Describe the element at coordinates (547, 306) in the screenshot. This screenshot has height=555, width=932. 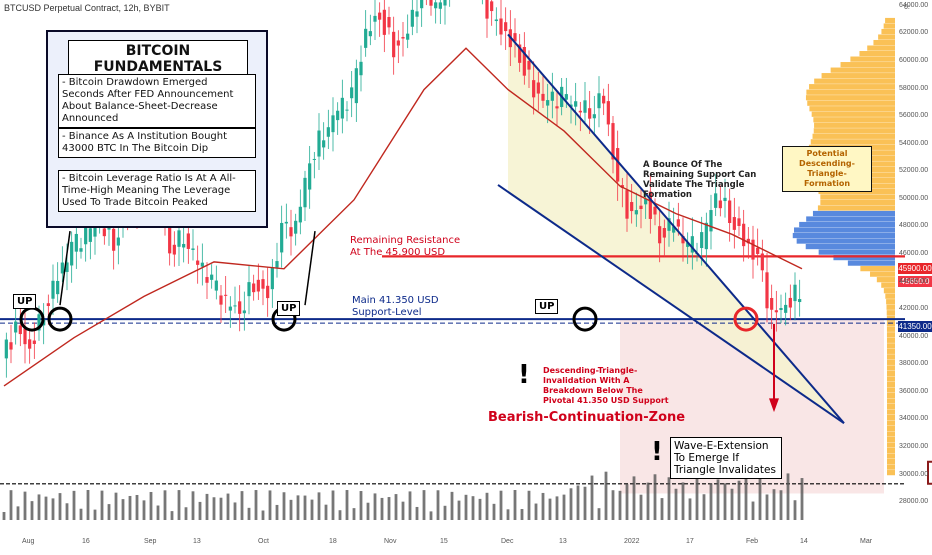
I see `up-label-3: UP` at that location.